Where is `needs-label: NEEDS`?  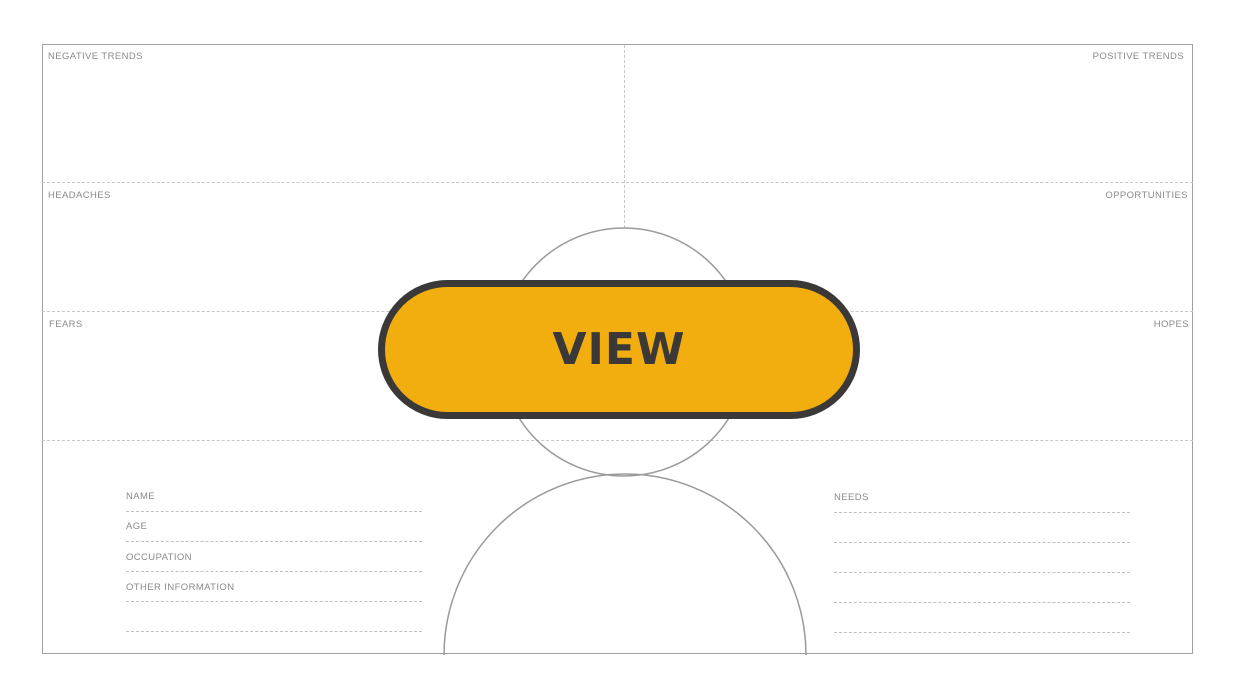
needs-label: NEEDS is located at coordinates (851, 497).